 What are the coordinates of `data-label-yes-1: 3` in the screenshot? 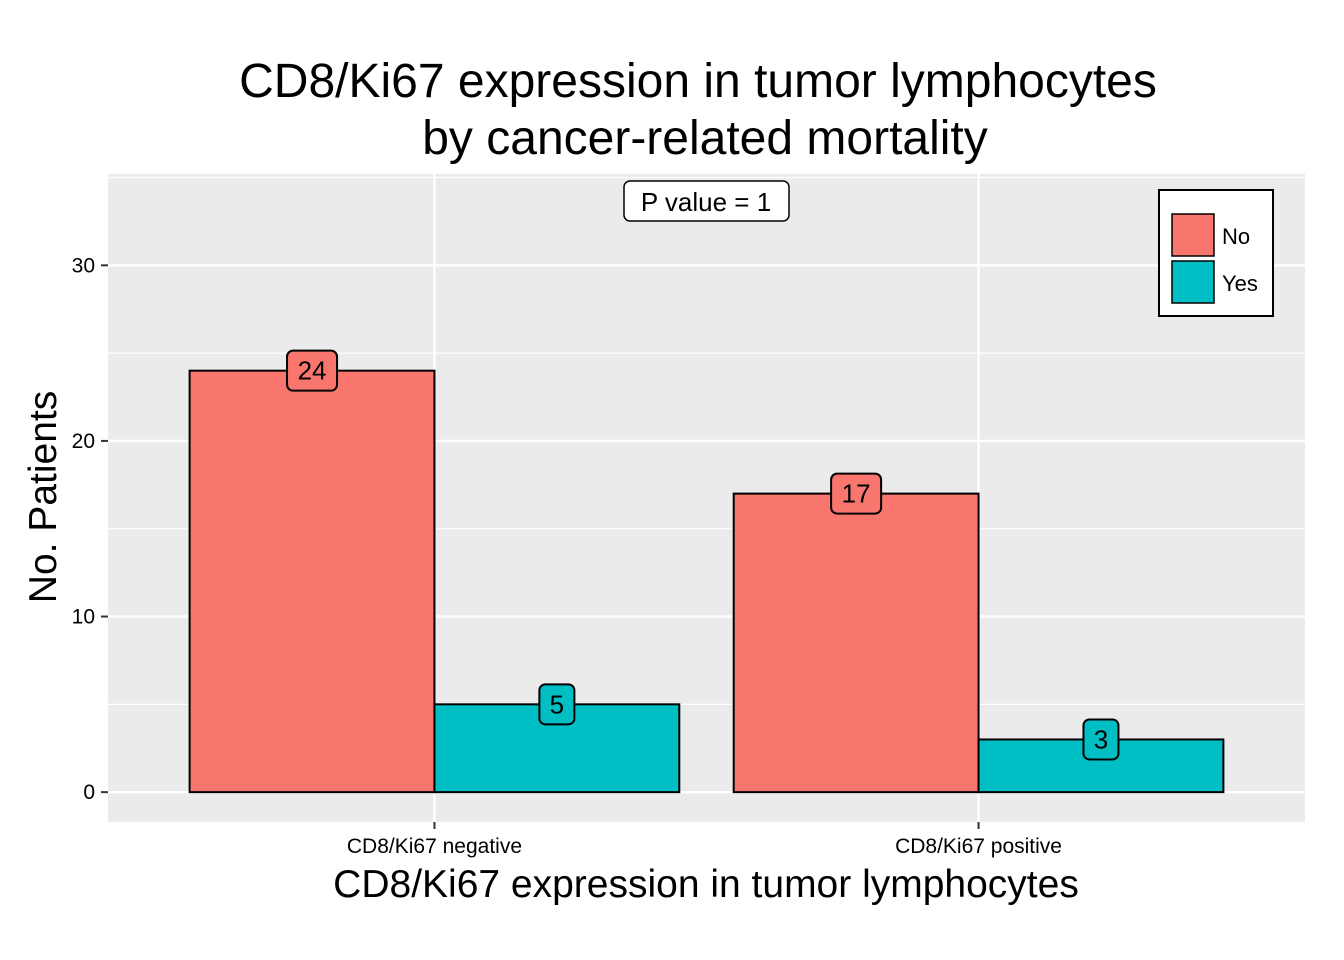 It's located at (1101, 739).